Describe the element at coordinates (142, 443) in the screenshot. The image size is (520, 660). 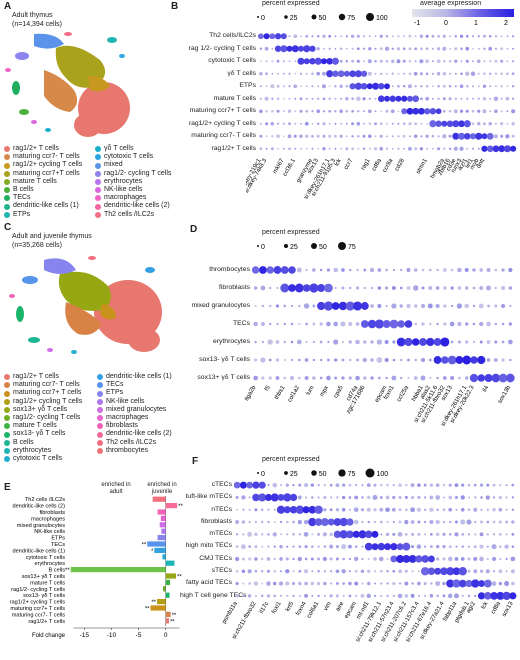
I see `legend-item: Th2 cells /ILC2s` at that location.